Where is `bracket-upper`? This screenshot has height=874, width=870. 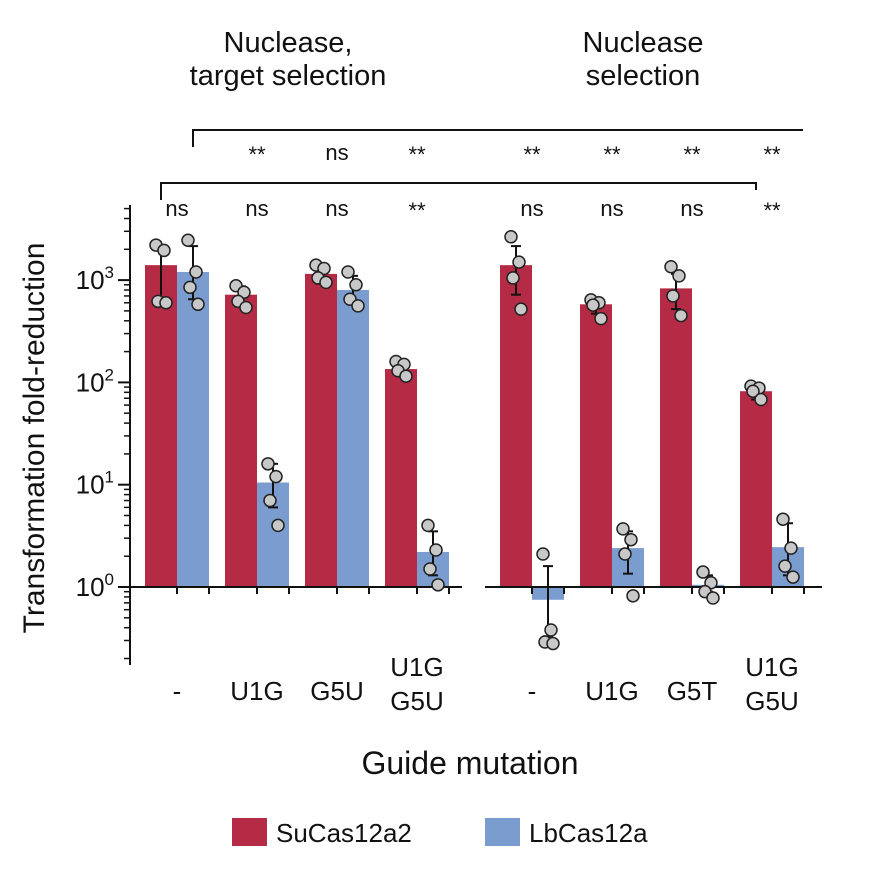 bracket-upper is located at coordinates (497, 138).